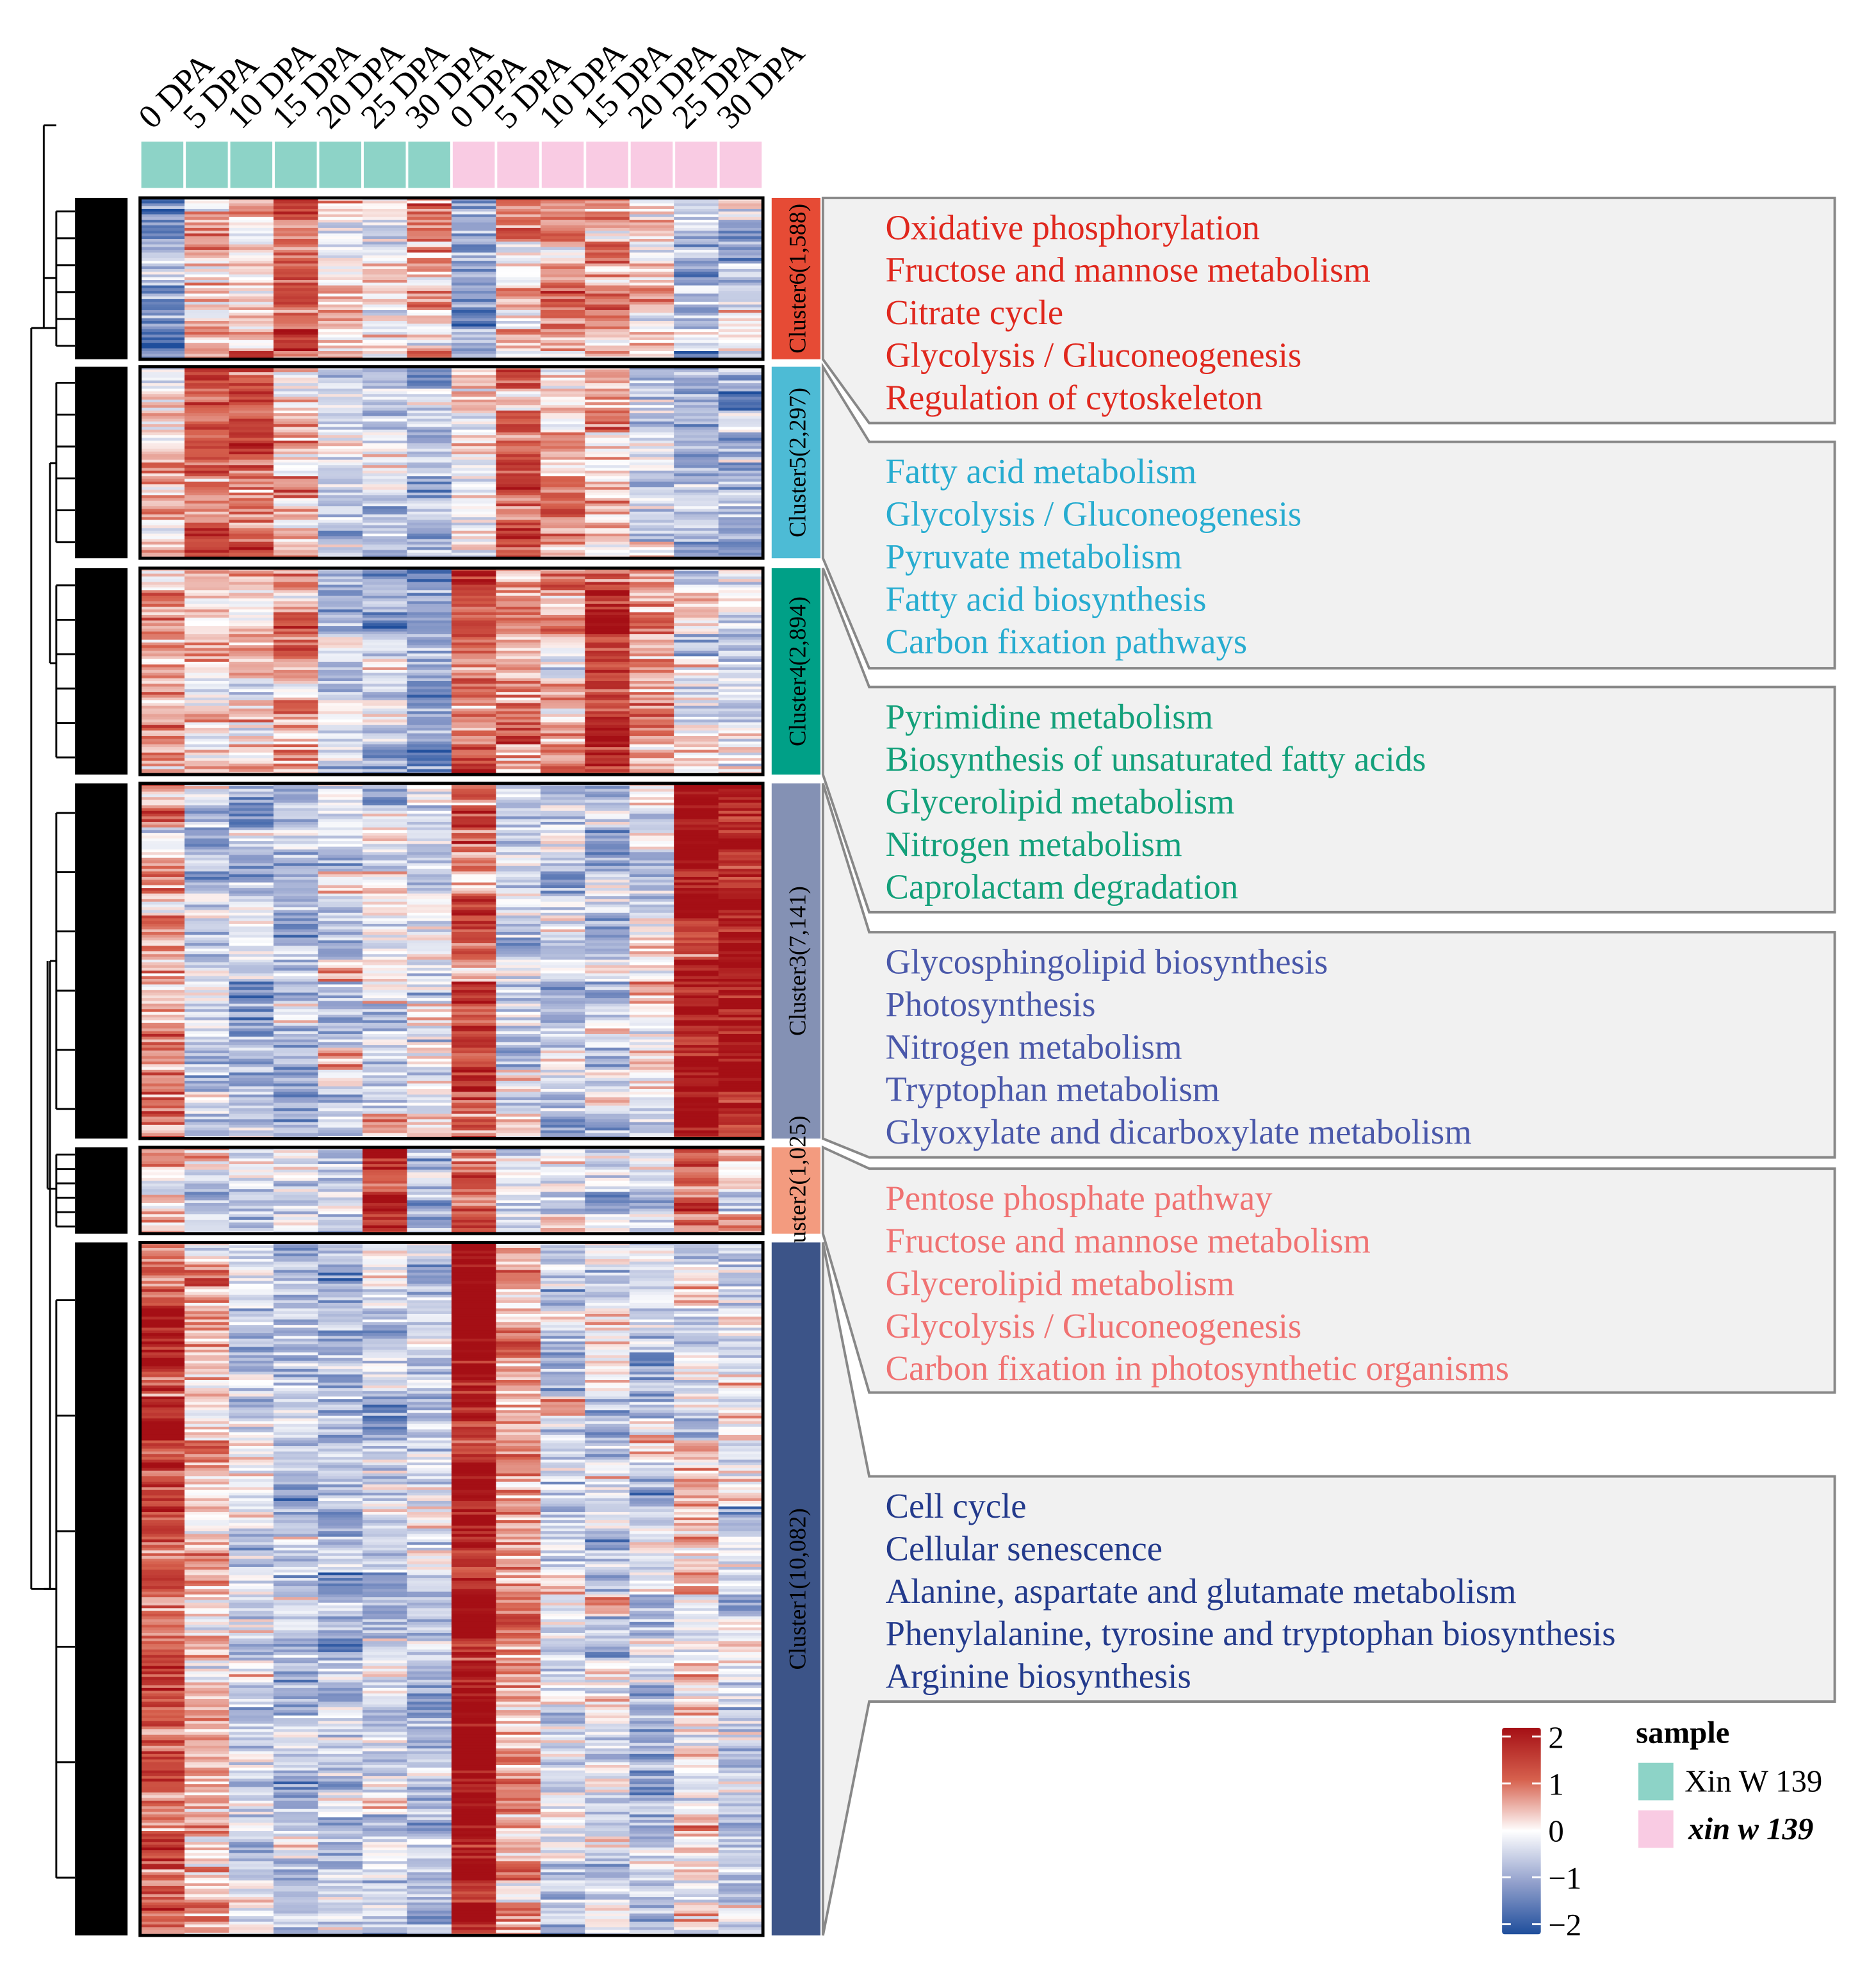 This screenshot has height=1977, width=1876. What do you see at coordinates (452, 961) in the screenshot?
I see `cluster-border` at bounding box center [452, 961].